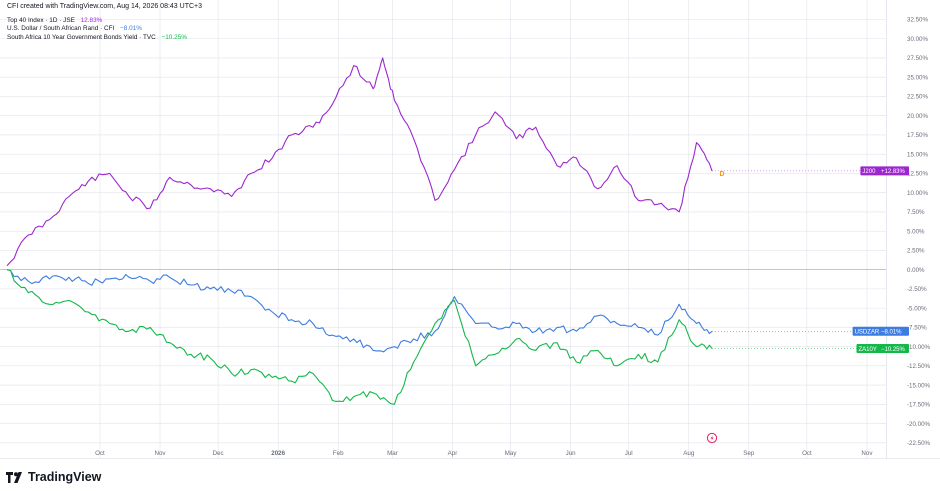 The width and height of the screenshot is (940, 491). Describe the element at coordinates (916, 251) in the screenshot. I see `y-tick-label: 2.50%` at that location.